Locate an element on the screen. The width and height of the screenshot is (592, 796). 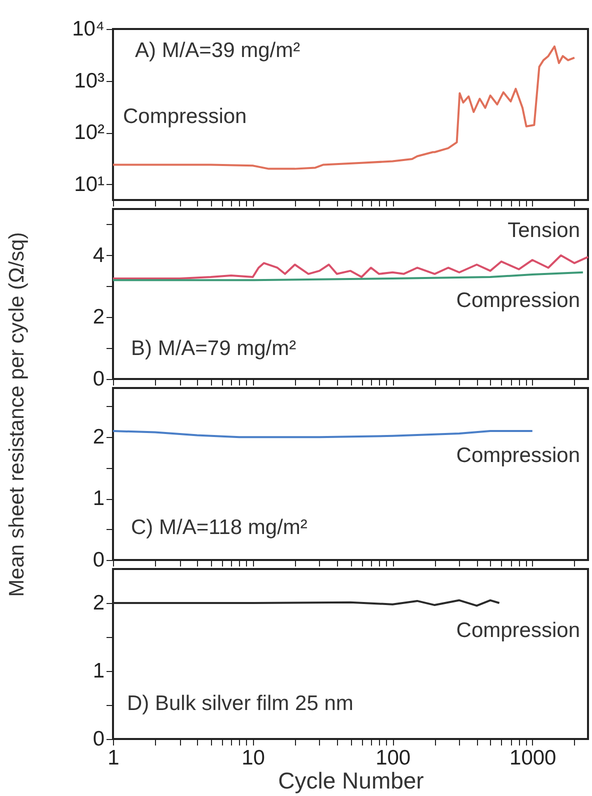
y-tick-label: 4 is located at coordinates (98, 255).